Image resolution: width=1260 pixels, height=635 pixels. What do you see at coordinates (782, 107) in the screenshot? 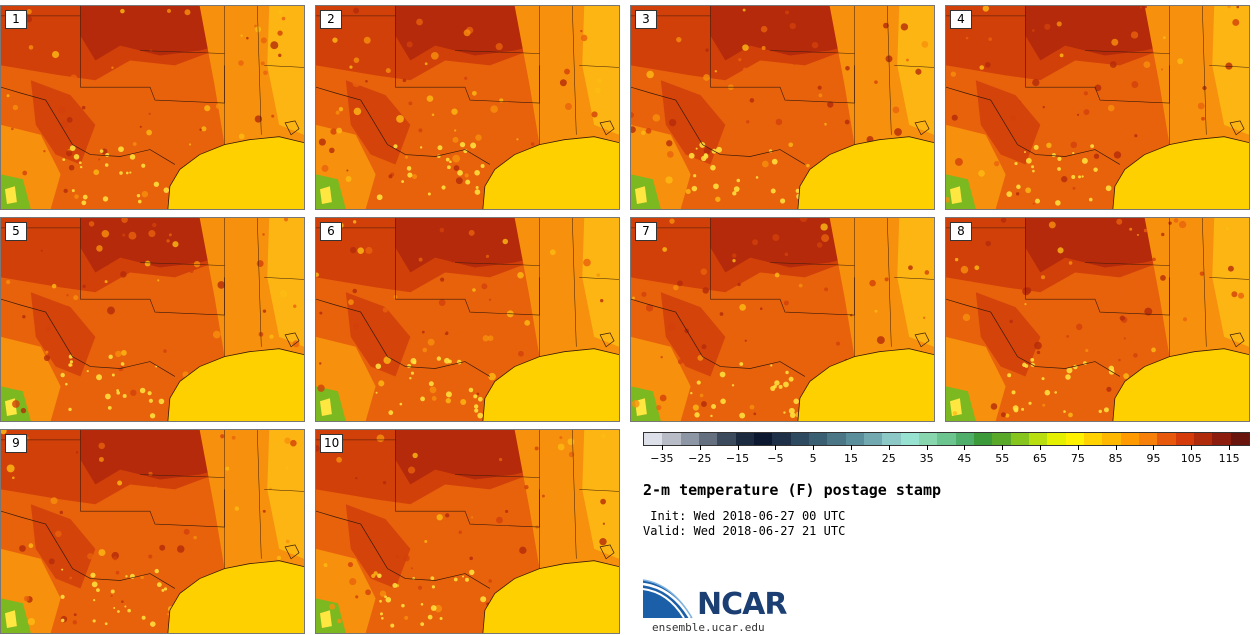
I see `postage-stamp-map: 3` at bounding box center [782, 107].